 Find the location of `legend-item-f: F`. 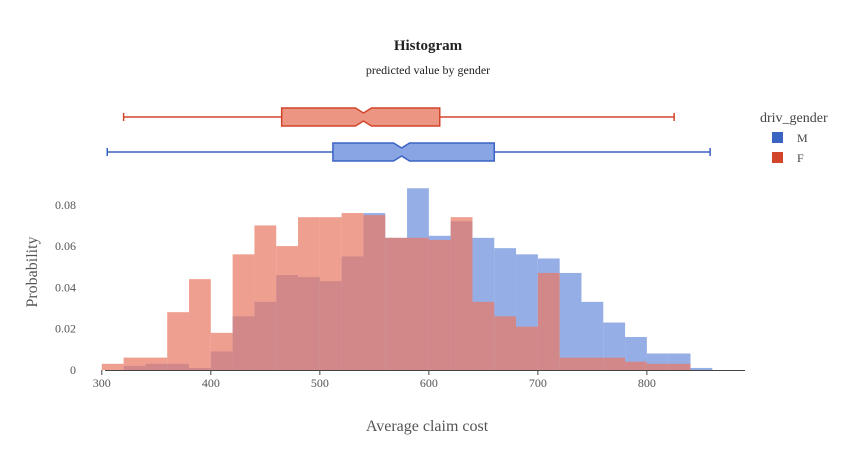

legend-item-f: F is located at coordinates (788, 158).